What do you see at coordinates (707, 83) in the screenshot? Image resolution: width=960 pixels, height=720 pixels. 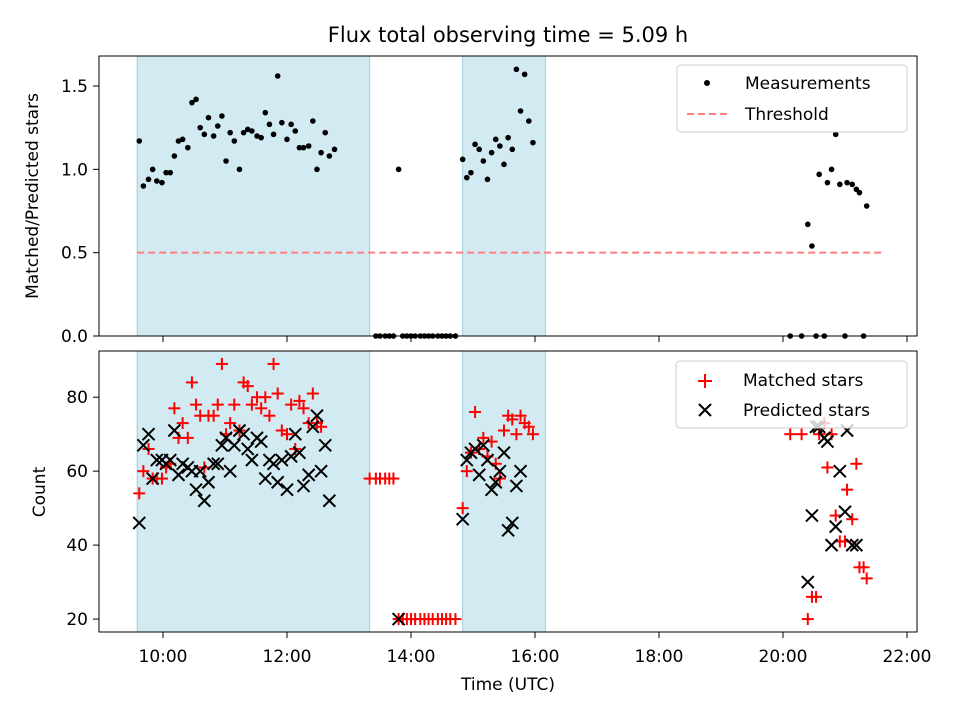 I see `legend-measurements-marker` at bounding box center [707, 83].